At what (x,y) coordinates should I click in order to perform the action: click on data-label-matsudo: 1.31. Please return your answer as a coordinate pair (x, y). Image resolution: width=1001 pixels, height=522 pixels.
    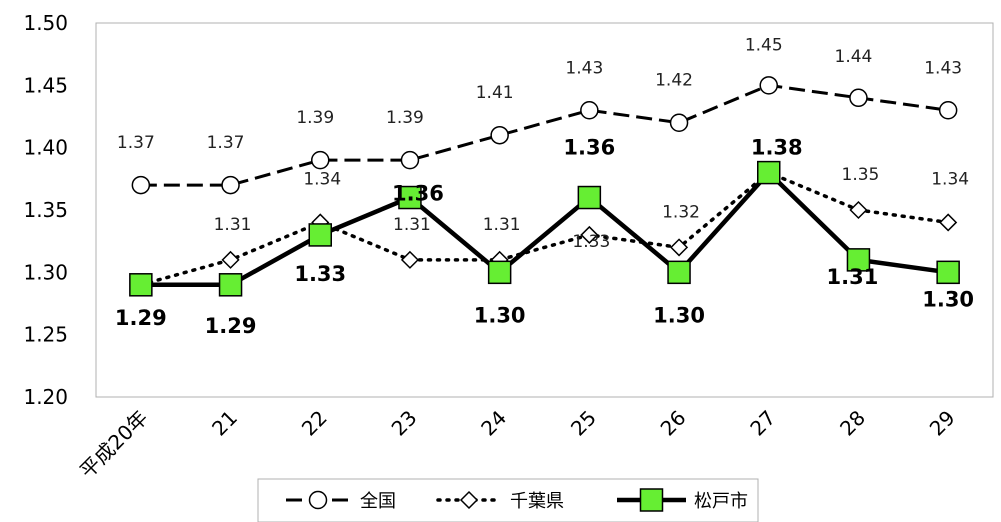
    Looking at the image, I should click on (853, 277).